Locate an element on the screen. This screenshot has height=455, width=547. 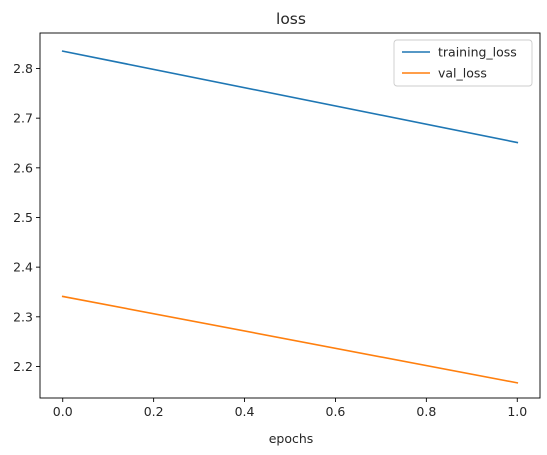
y-tick-label: 2.2 is located at coordinates (23, 366).